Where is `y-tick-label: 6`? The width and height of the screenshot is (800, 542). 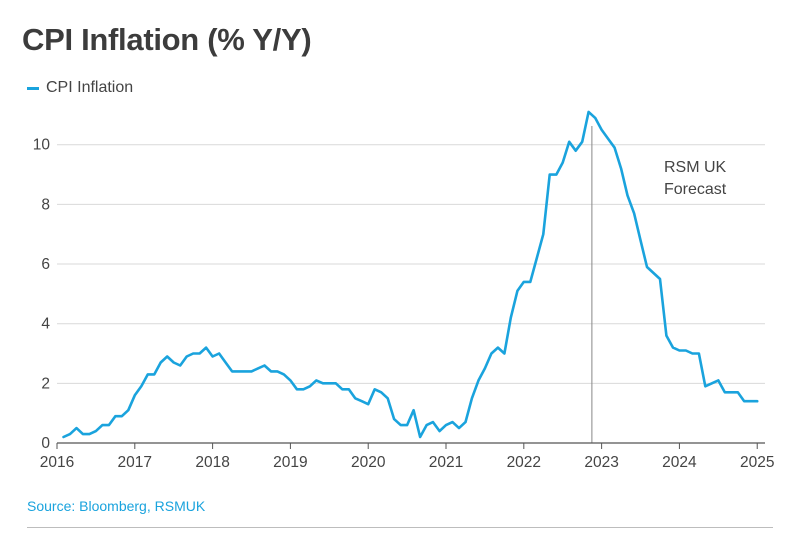
y-tick-label: 6 is located at coordinates (45, 264).